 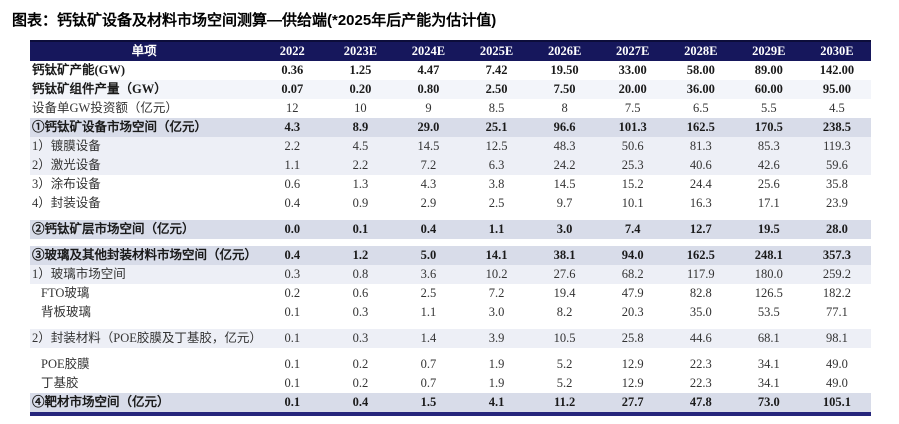 I want to click on value-cell: 10.1, so click(x=632, y=203).